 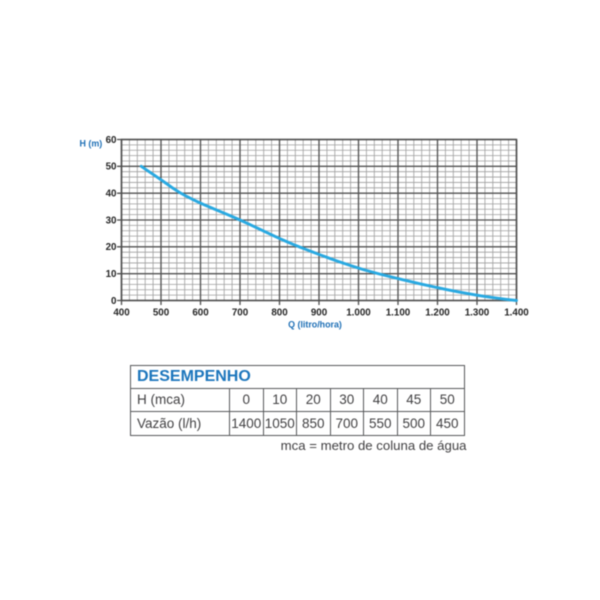 I want to click on svg-text: 800, so click(x=279, y=313).